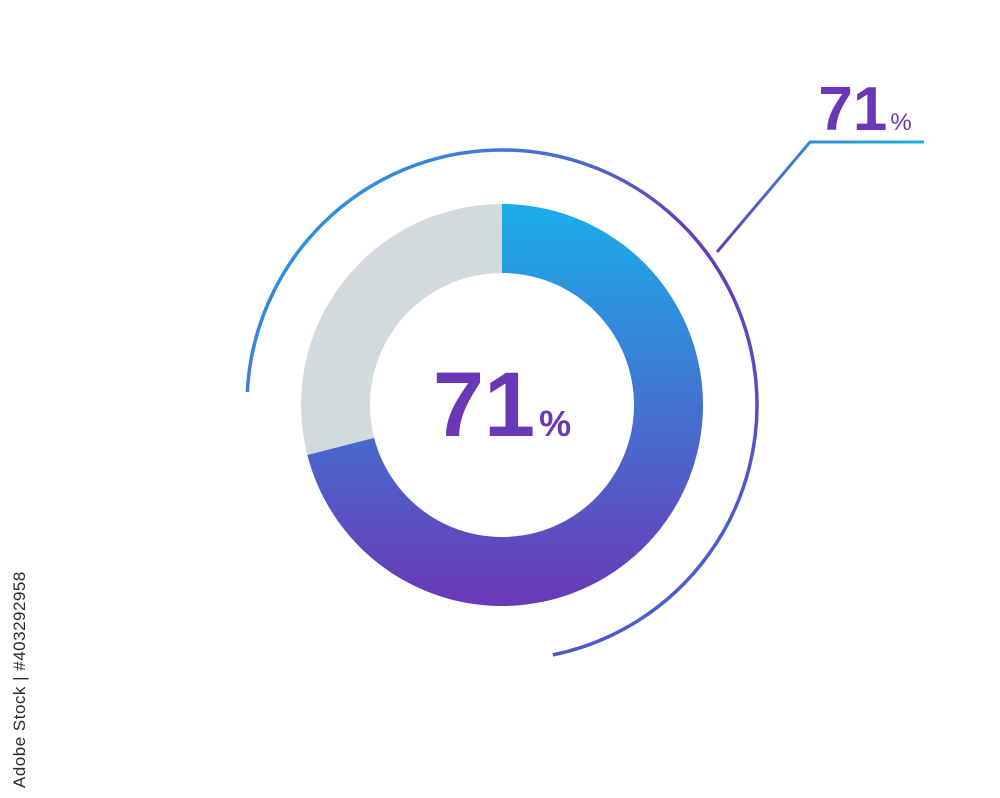 Image resolution: width=1000 pixels, height=798 pixels. Describe the element at coordinates (484, 405) in the screenshot. I see `center-value: 71` at that location.